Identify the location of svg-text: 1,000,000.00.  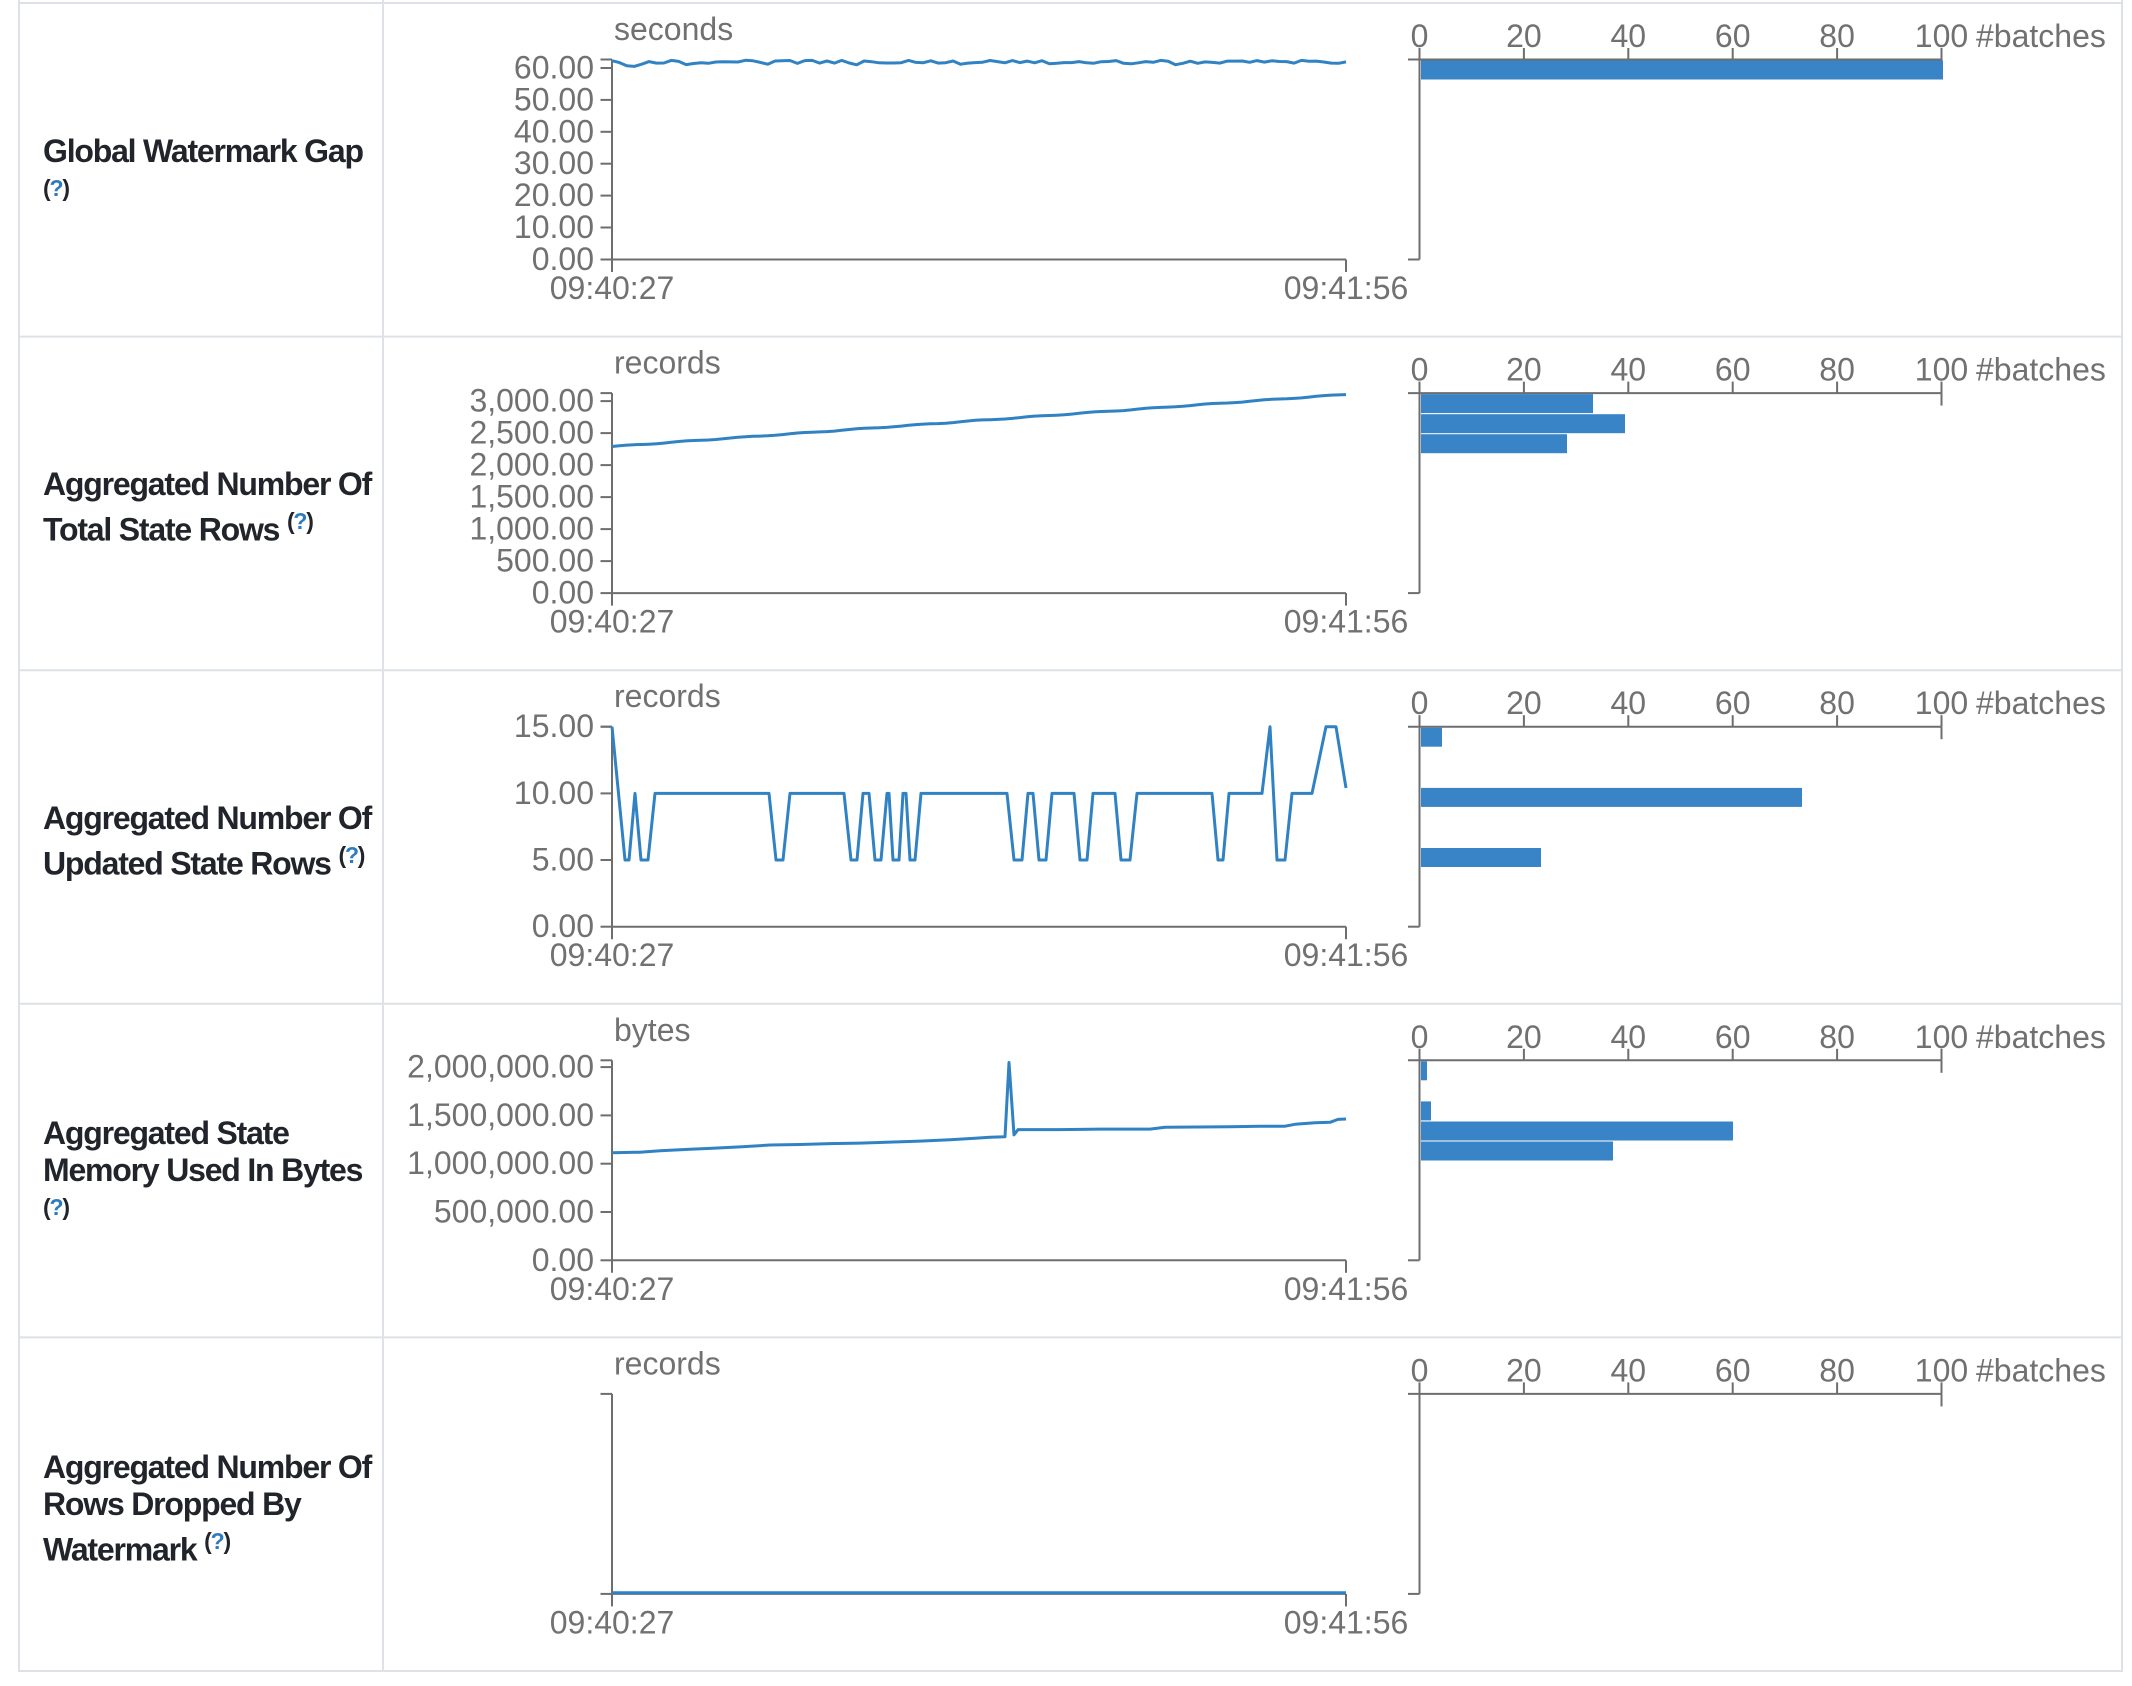
(500, 1163).